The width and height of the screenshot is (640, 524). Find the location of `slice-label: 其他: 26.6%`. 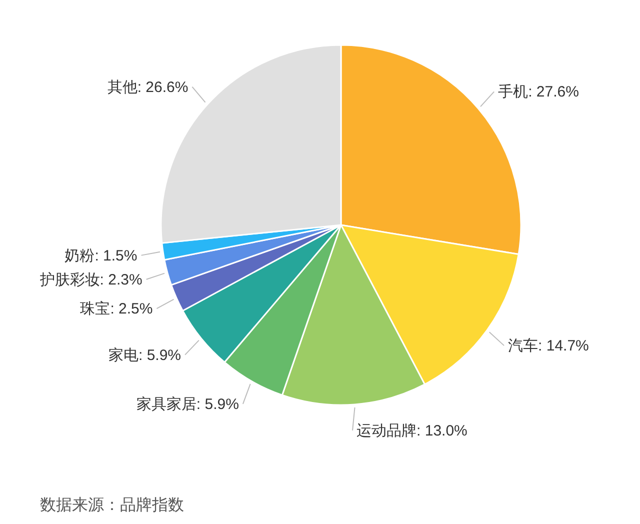

slice-label: 其他: 26.6% is located at coordinates (147, 87).